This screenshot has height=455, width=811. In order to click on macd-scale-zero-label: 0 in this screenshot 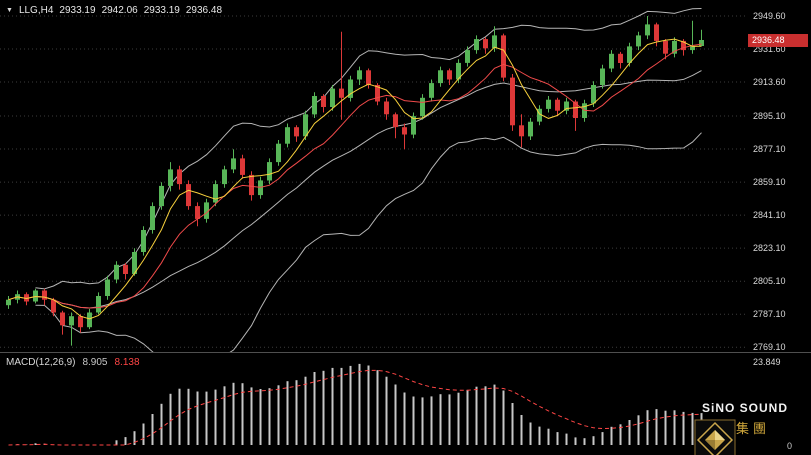, I will do `click(790, 446)`.